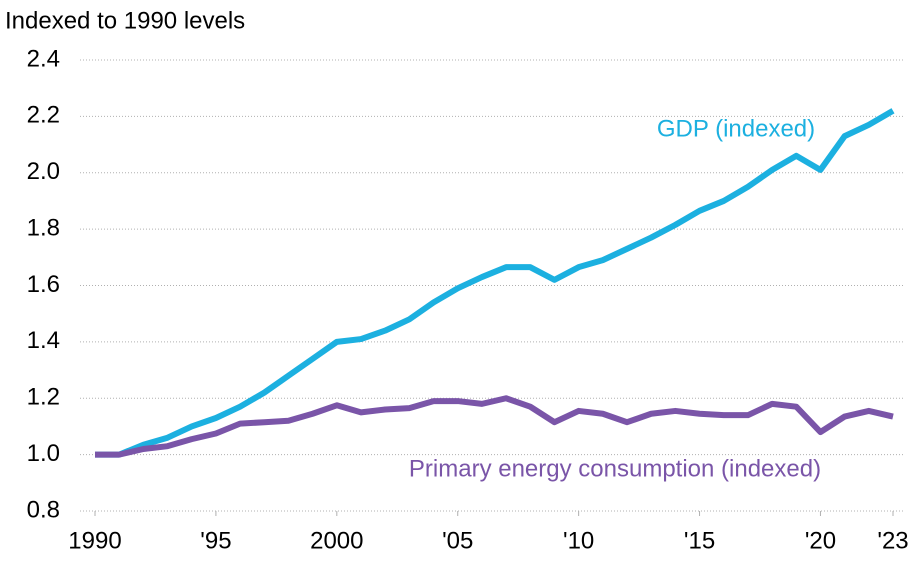 The image size is (919, 564). I want to click on x-tick-label: '20, so click(820, 540).